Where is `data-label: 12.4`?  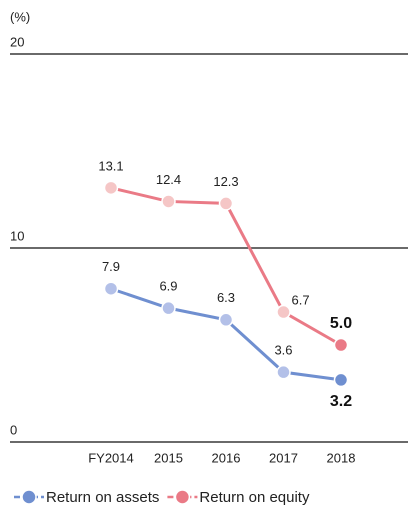
data-label: 12.4 is located at coordinates (168, 179).